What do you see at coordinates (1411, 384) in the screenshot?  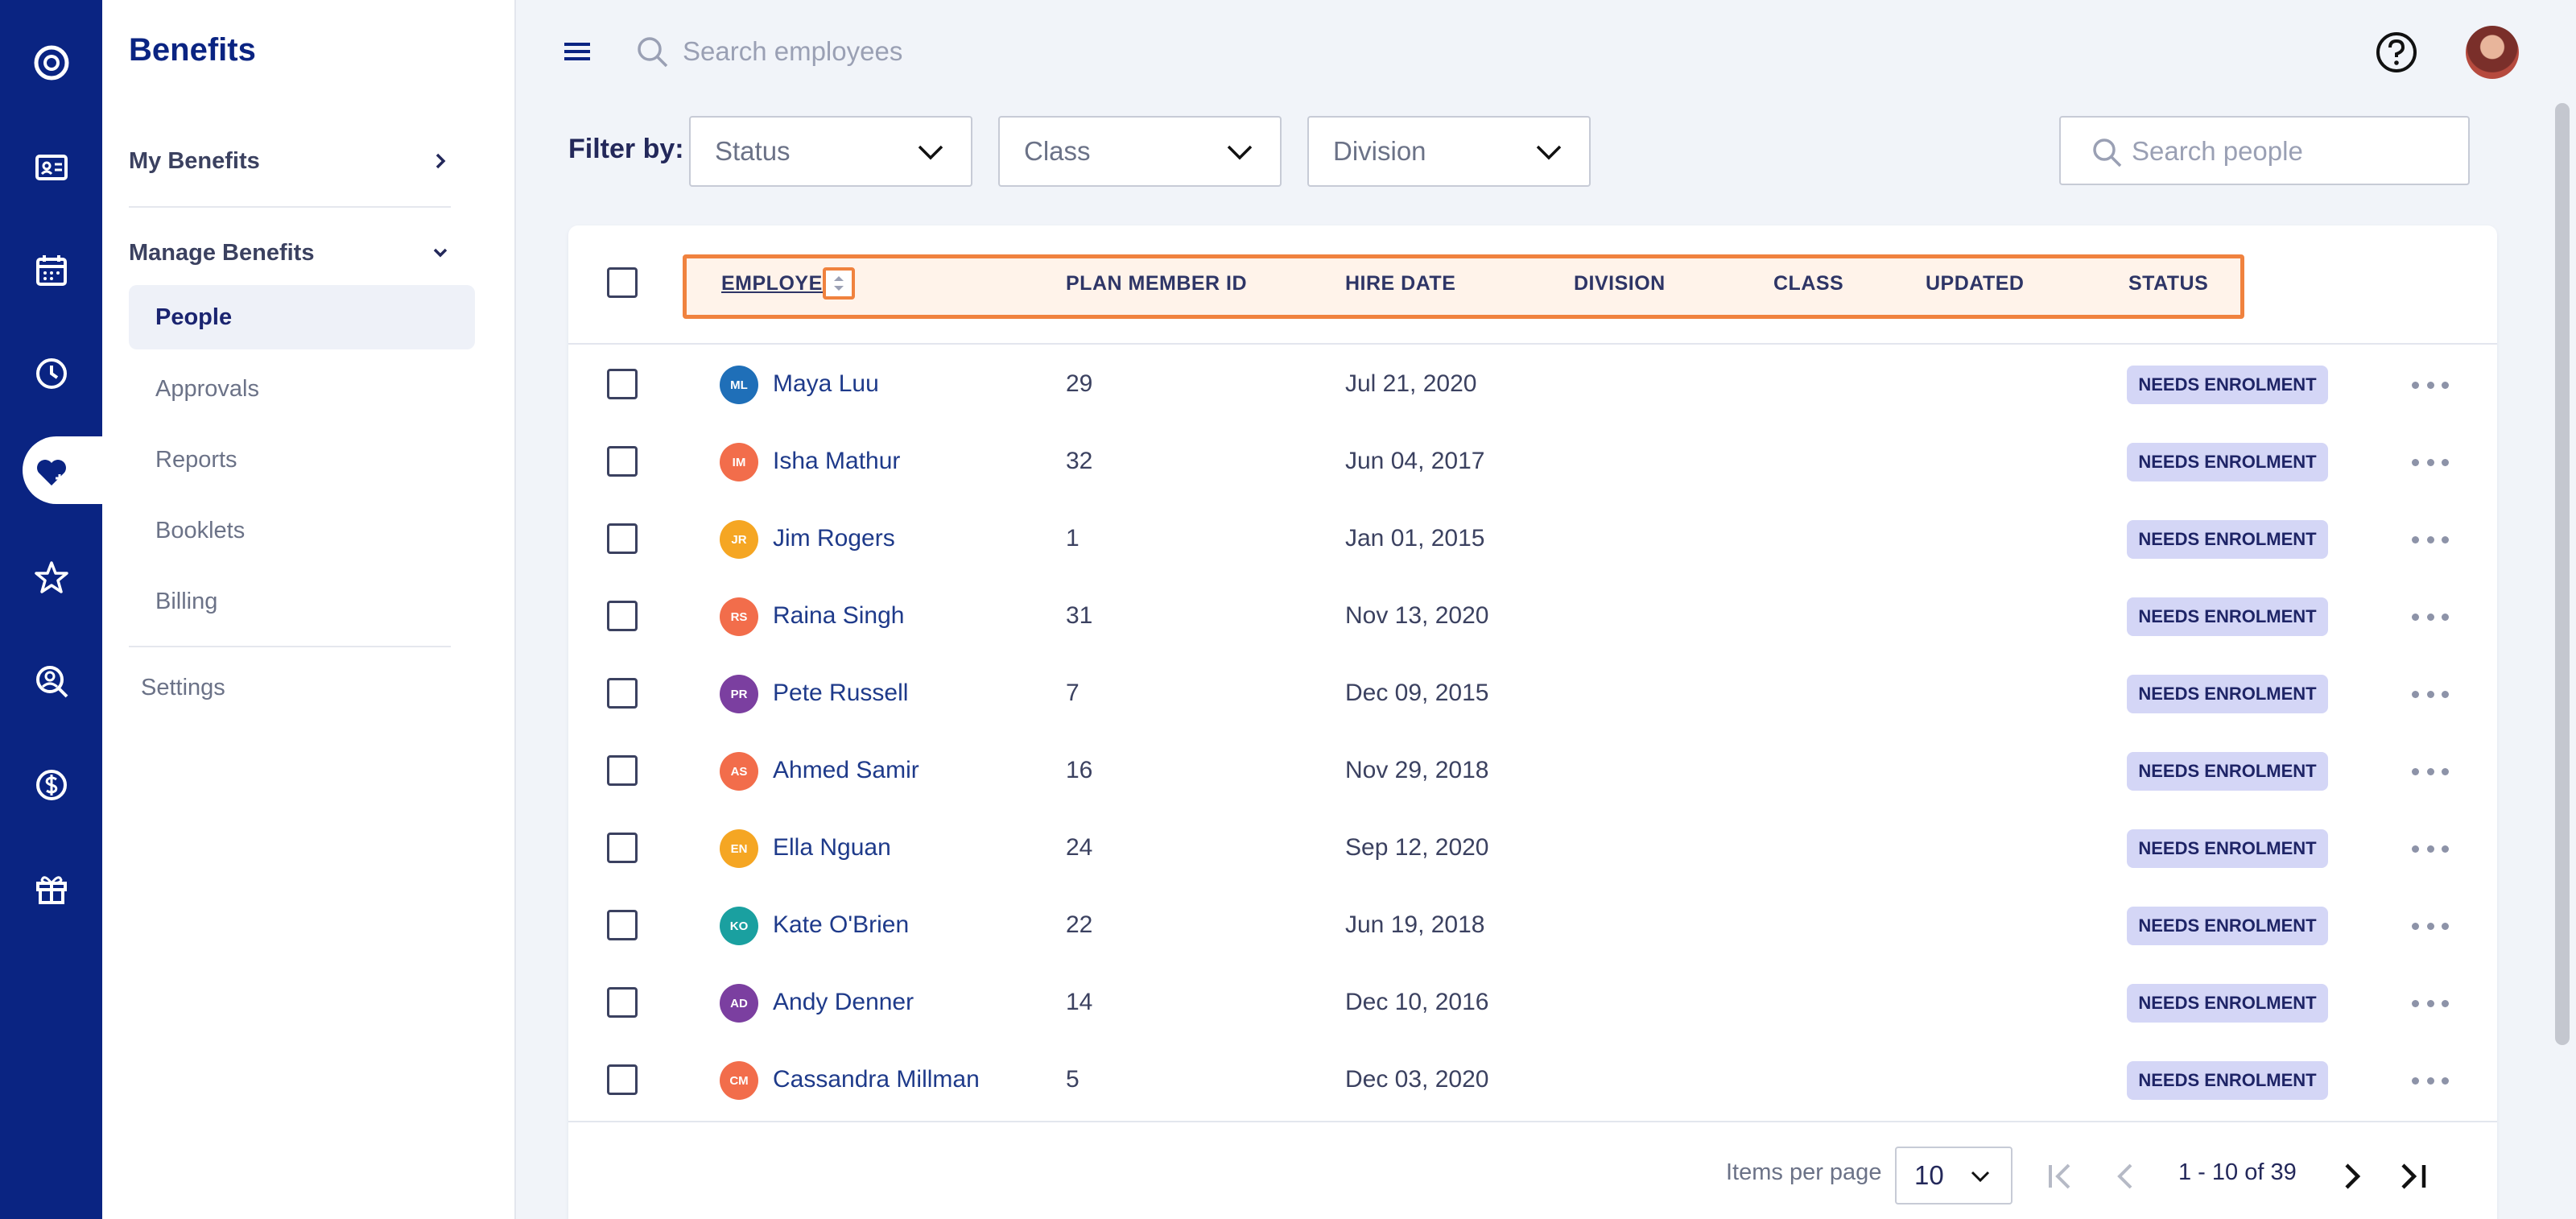 I see `hire-date: Jul 21, 2020` at bounding box center [1411, 384].